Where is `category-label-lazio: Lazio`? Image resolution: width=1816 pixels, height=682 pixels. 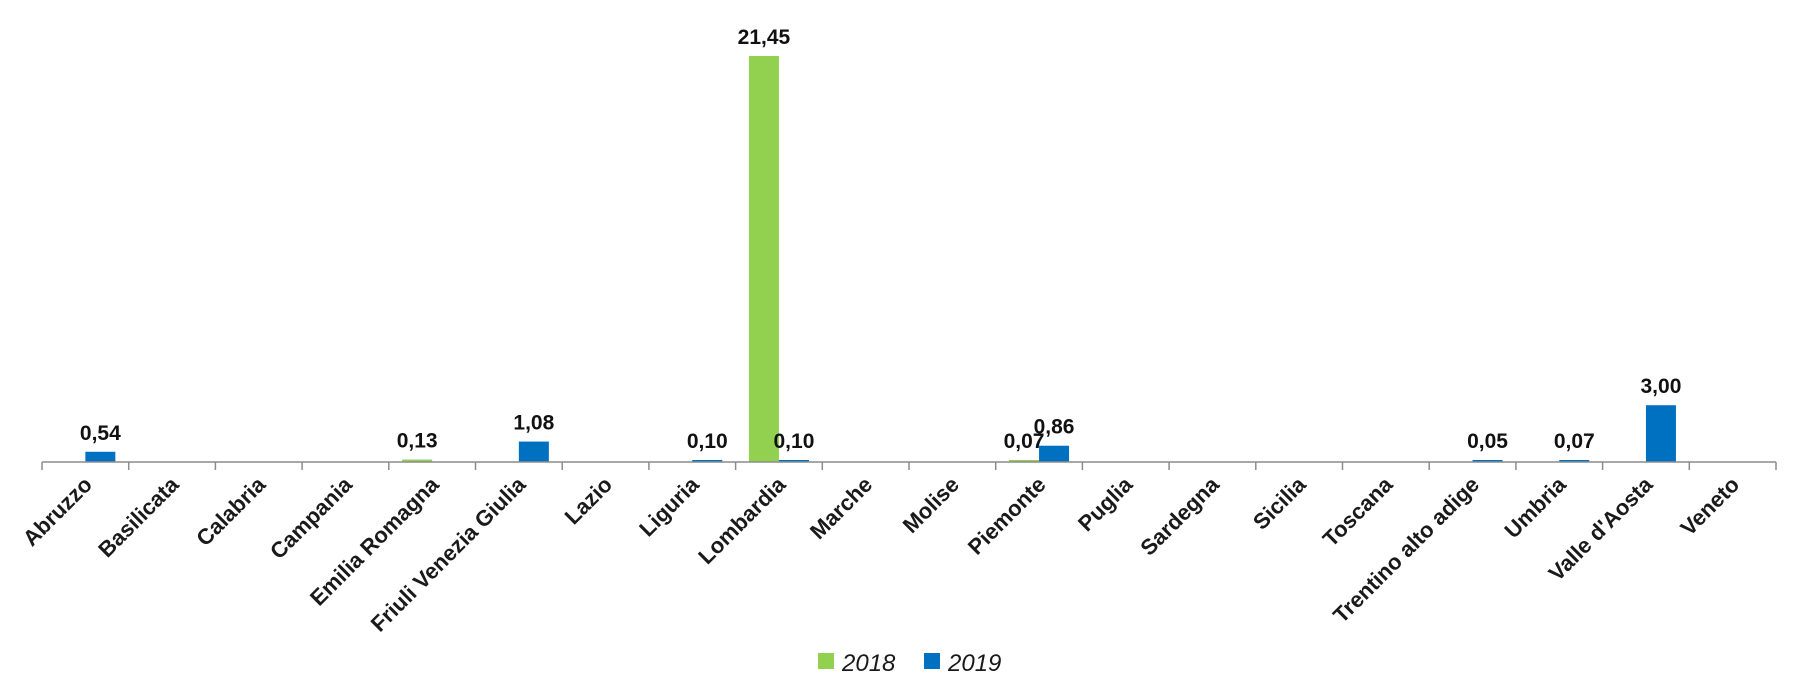
category-label-lazio: Lazio is located at coordinates (588, 500).